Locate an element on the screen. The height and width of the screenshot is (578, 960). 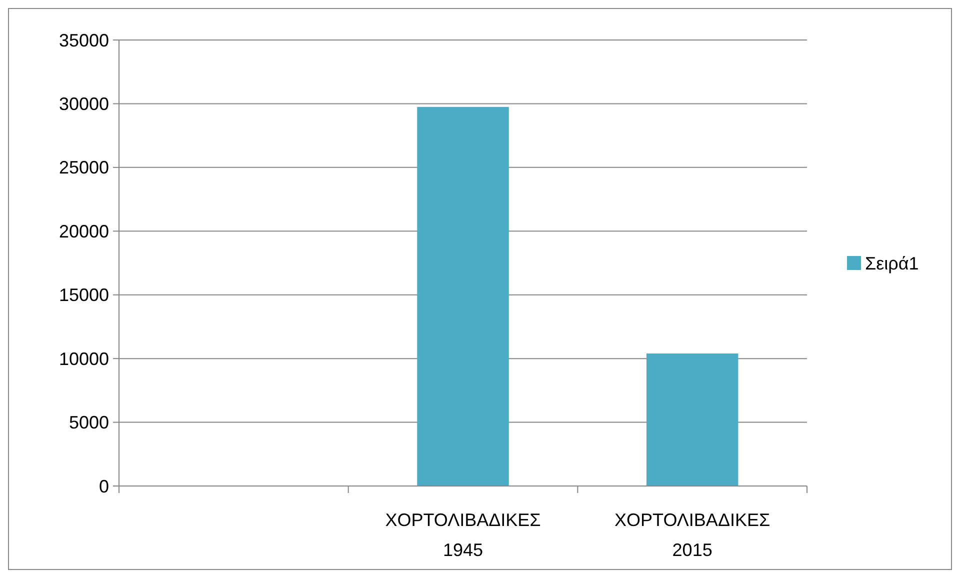
x-tick-label: ΧΟΡΤΟΛΙΒΑΔΙΚΕΣ 1945 is located at coordinates (463, 535).